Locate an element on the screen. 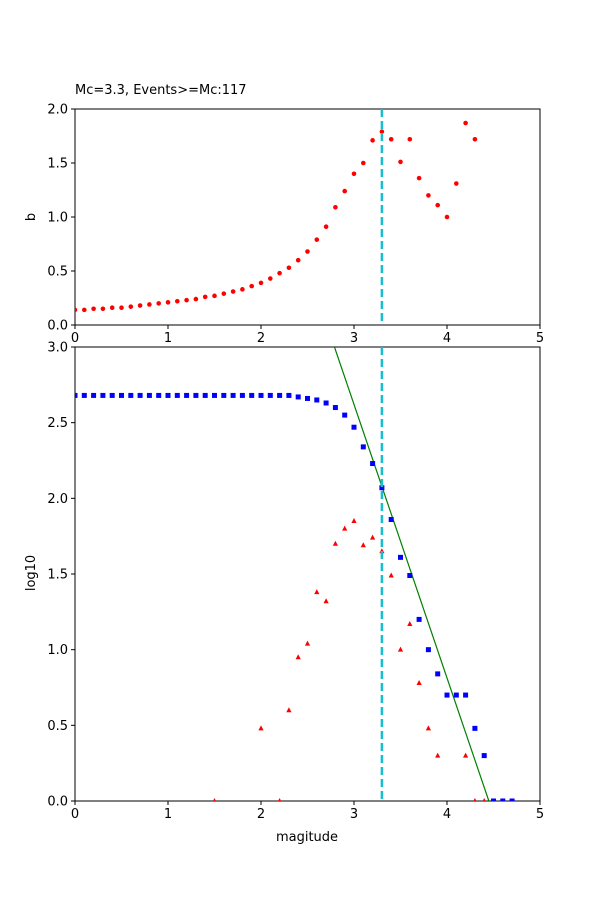  bottom-x-tick-label: 4 is located at coordinates (447, 814).